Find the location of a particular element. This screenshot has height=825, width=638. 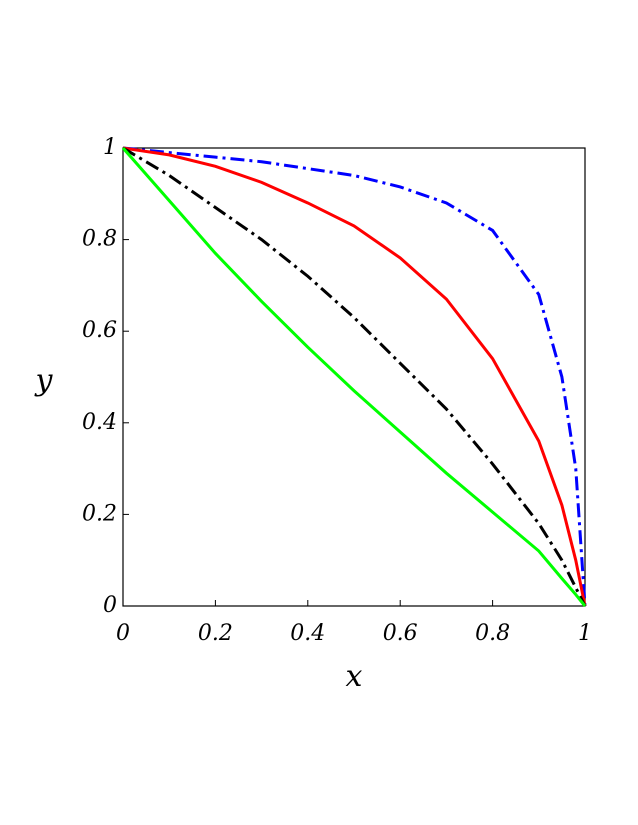

y-tick-label: 0.6 is located at coordinates (99, 330).